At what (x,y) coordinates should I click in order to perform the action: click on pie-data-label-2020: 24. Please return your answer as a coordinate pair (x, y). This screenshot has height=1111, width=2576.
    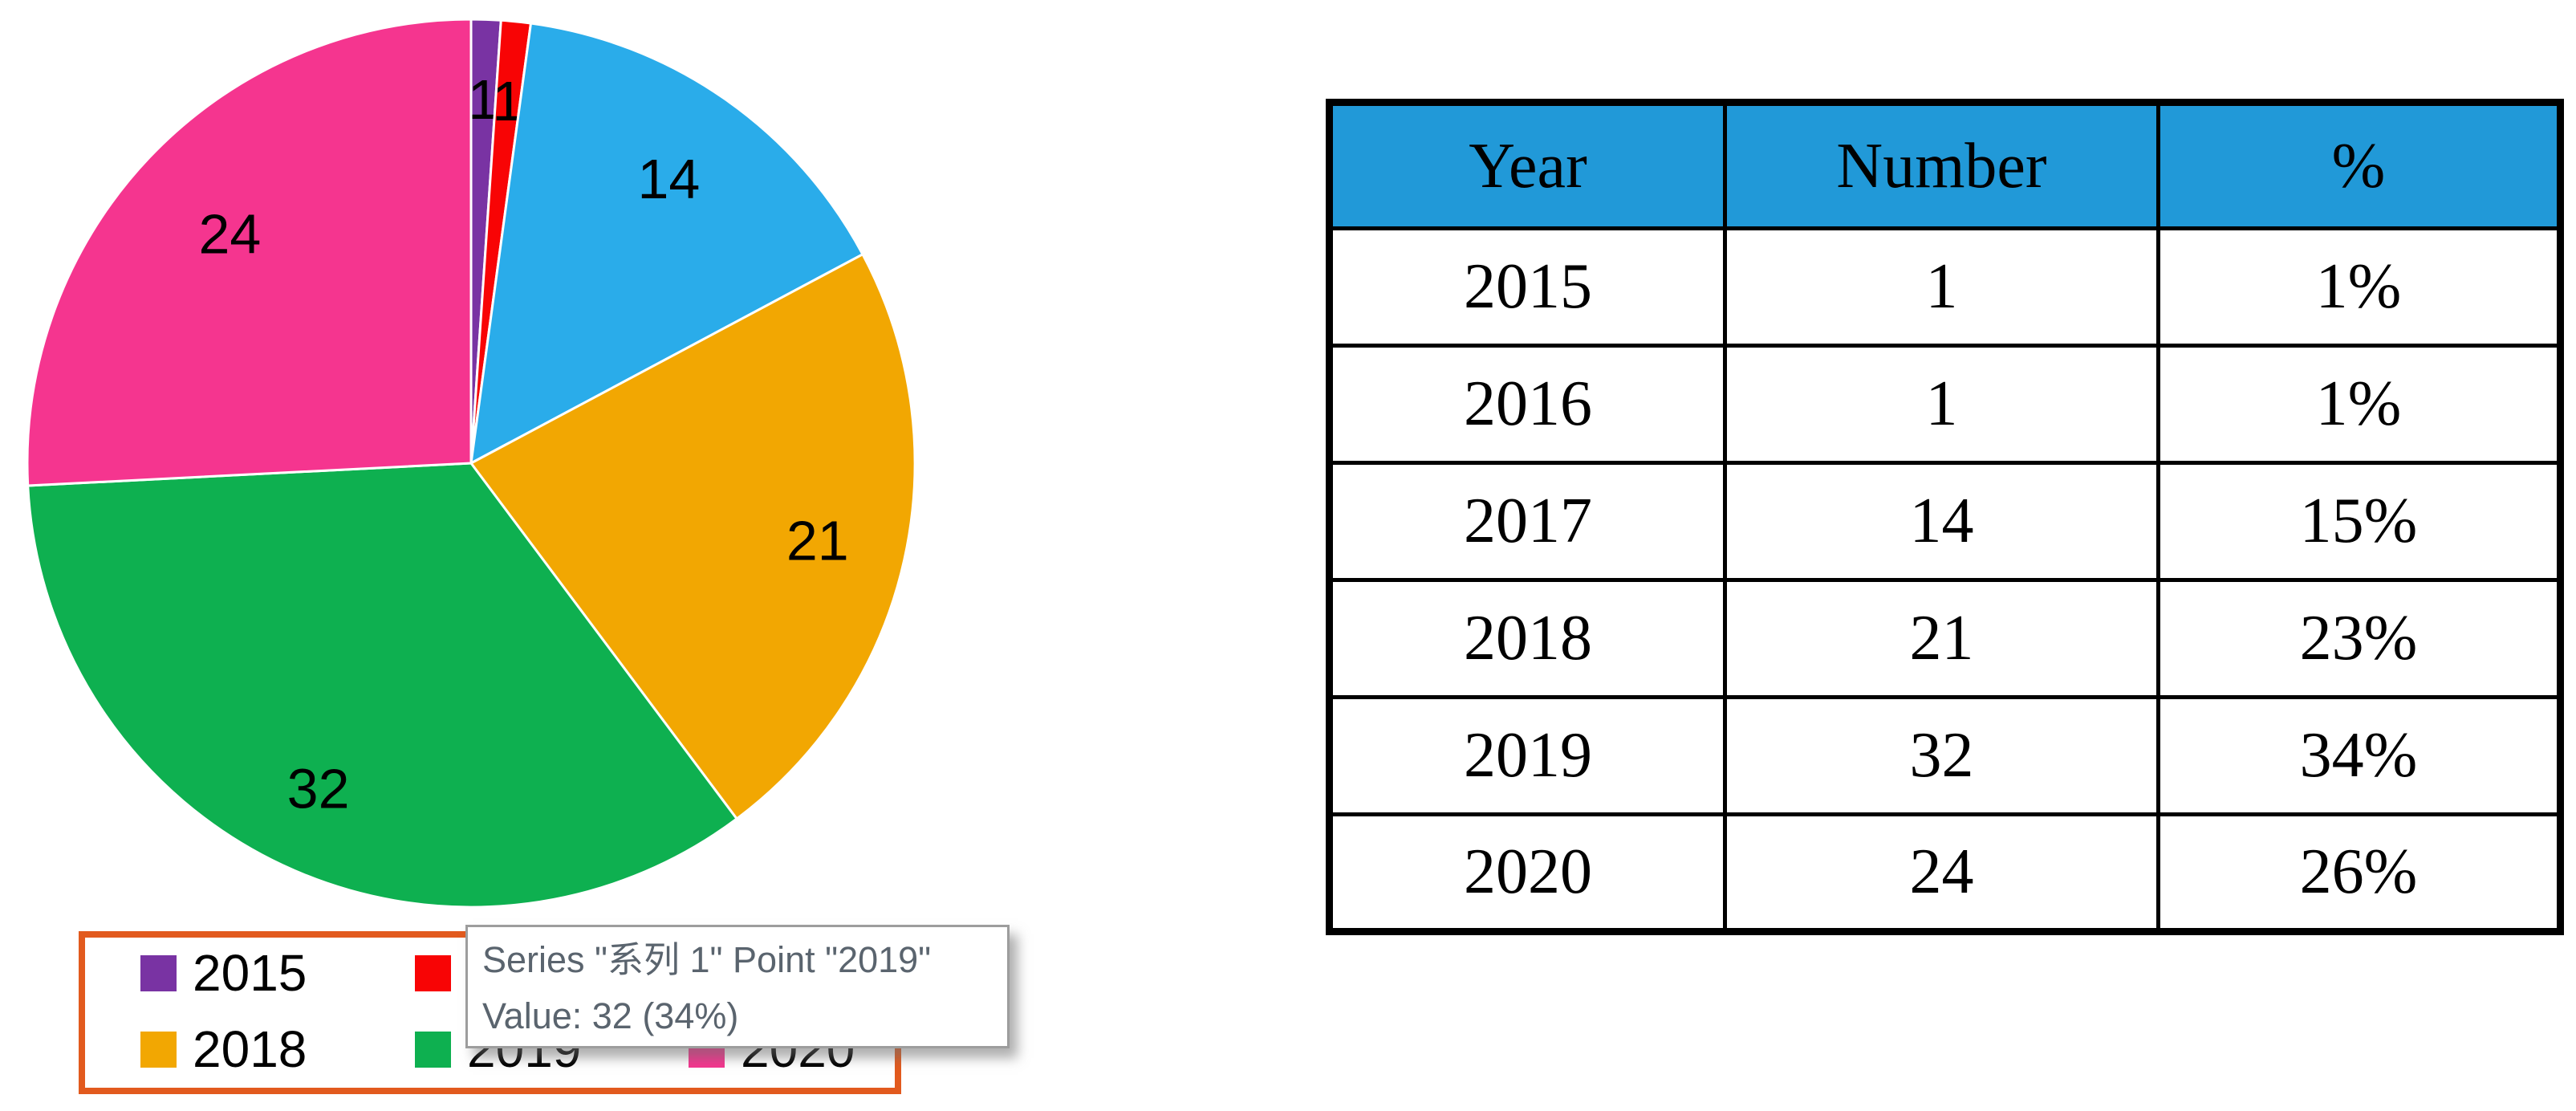
    Looking at the image, I should click on (230, 233).